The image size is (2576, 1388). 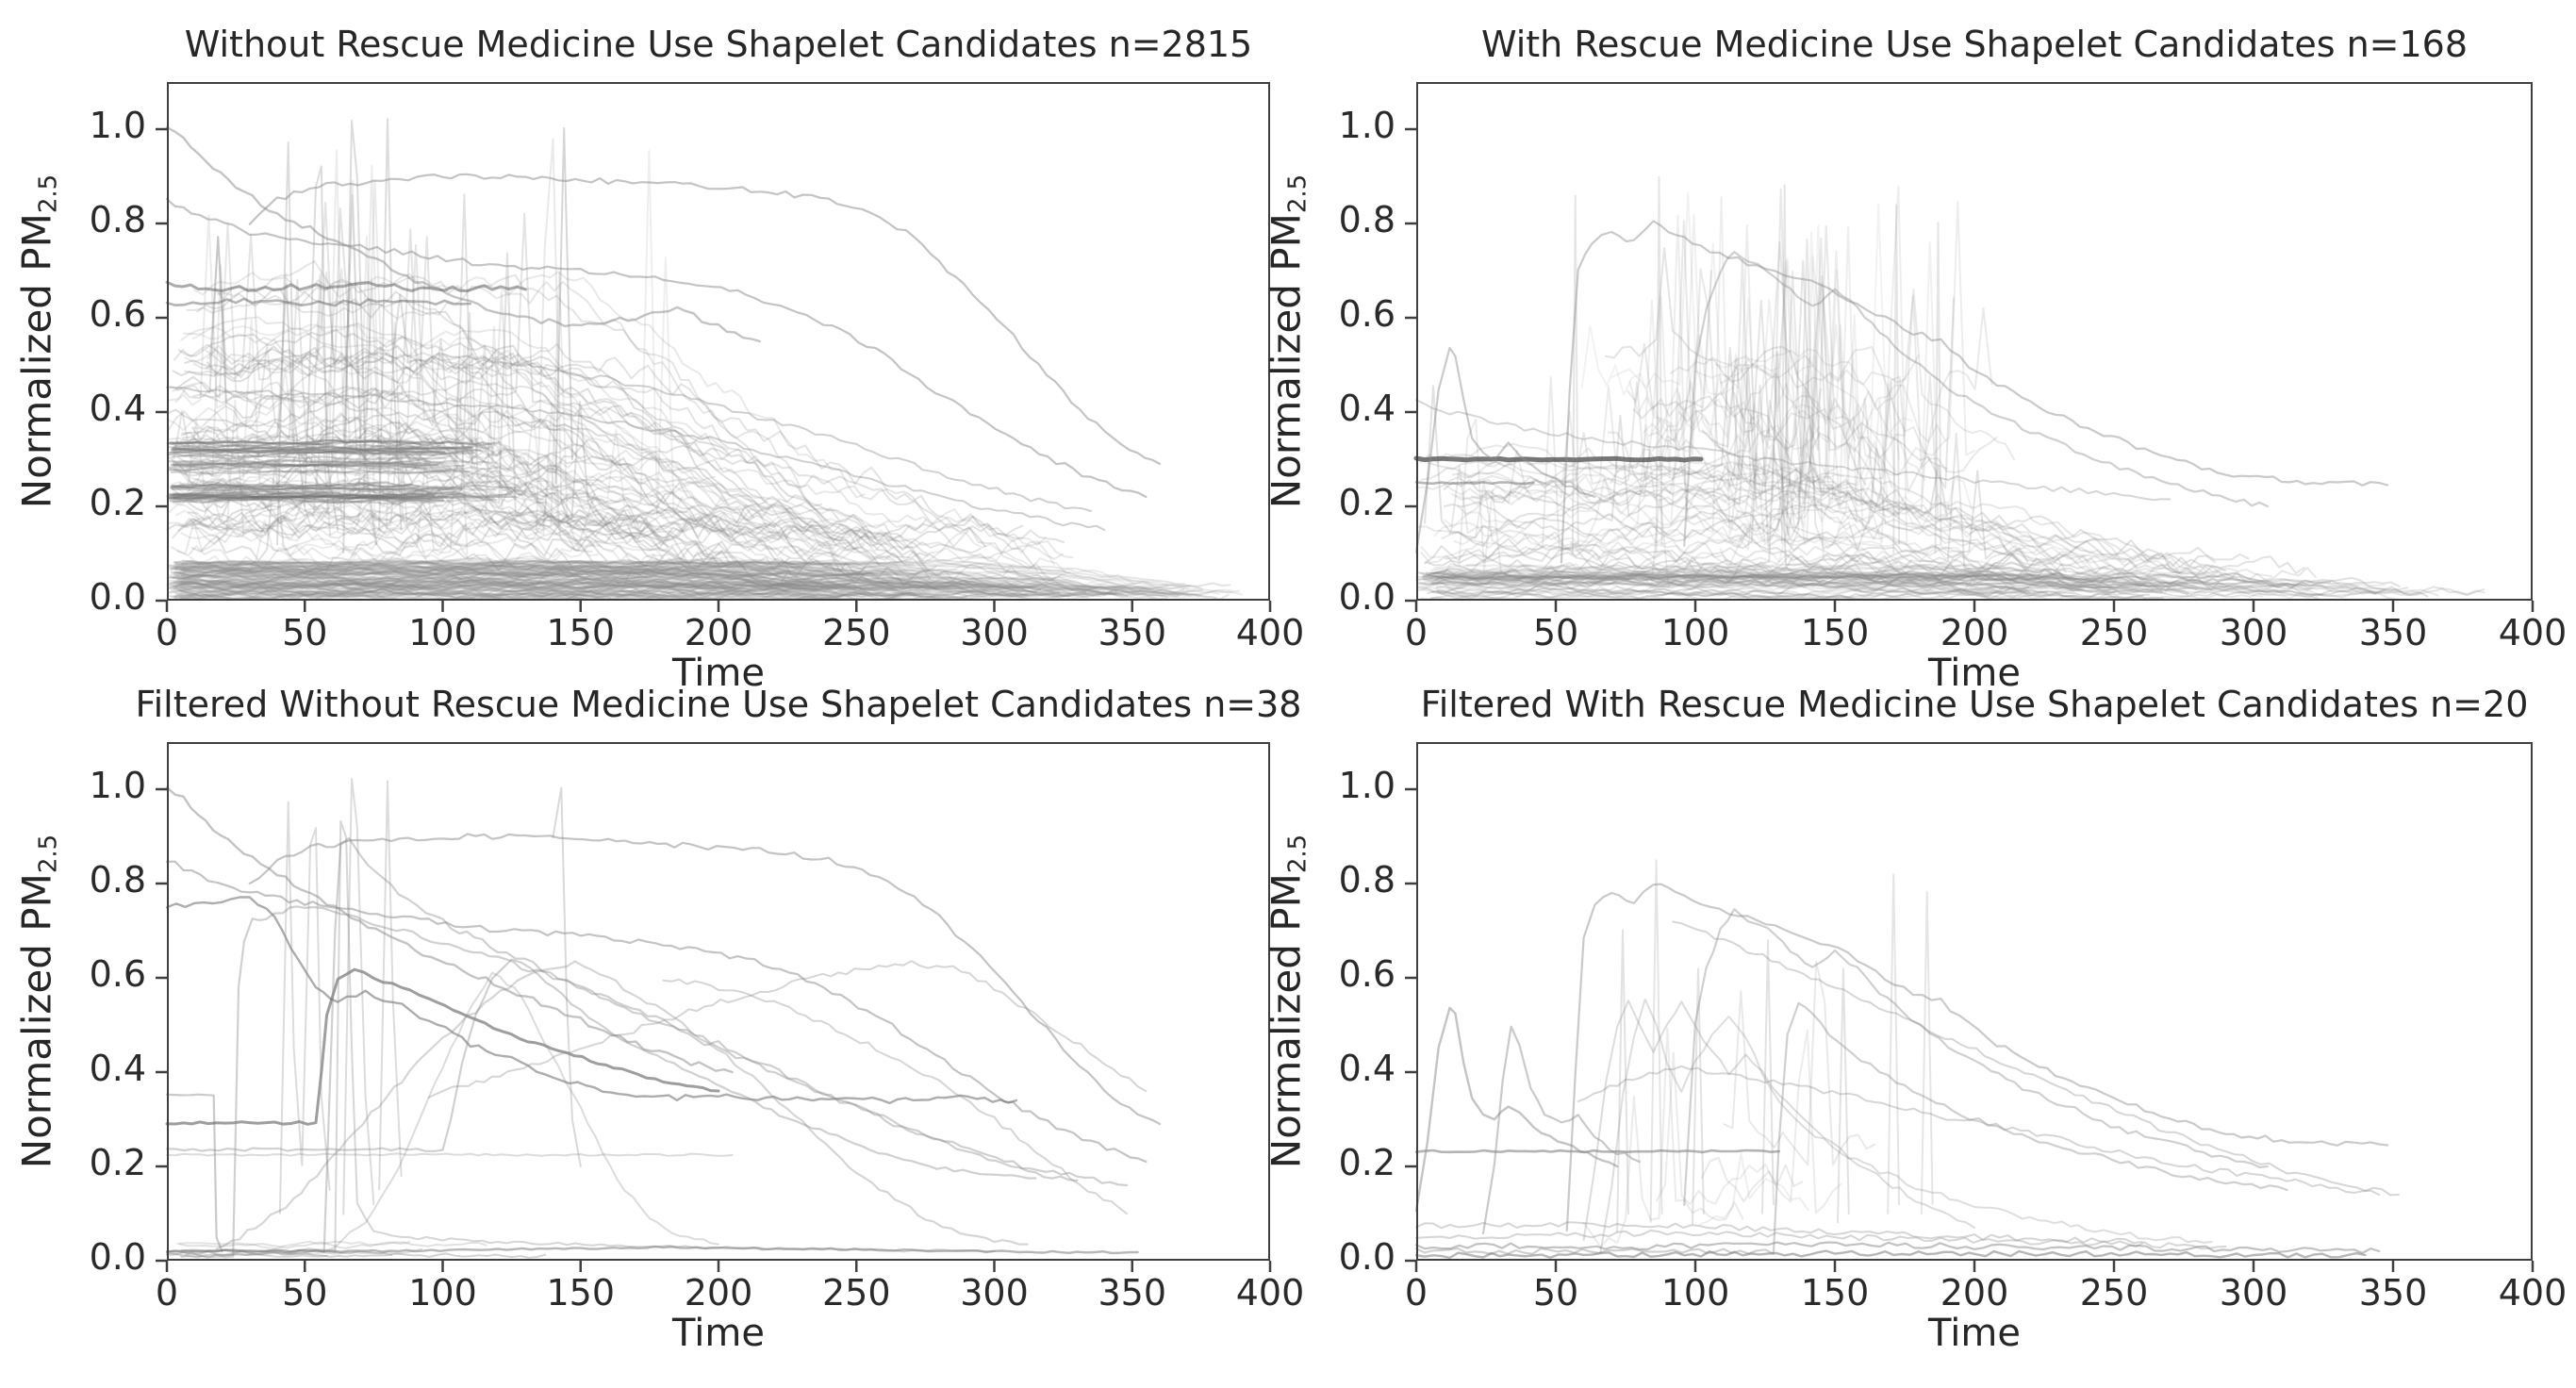 I want to click on x-tick-label: 150, so click(x=581, y=1293).